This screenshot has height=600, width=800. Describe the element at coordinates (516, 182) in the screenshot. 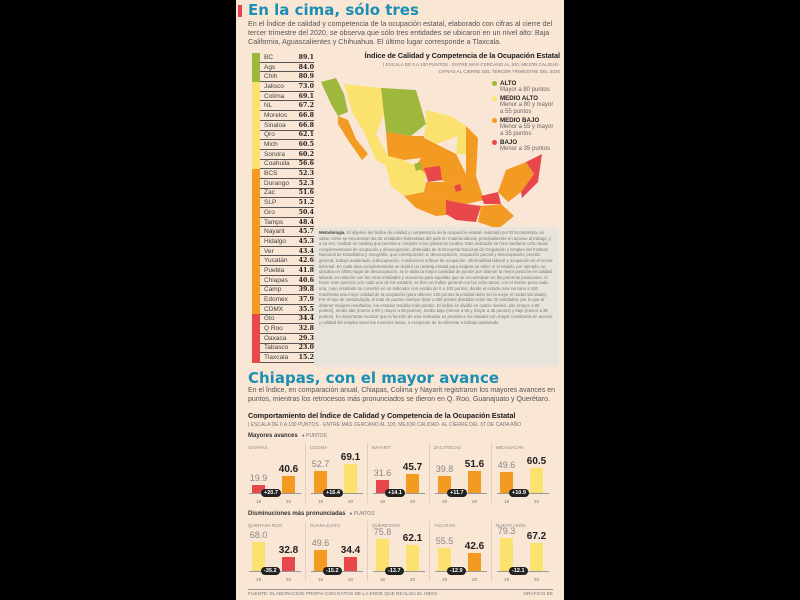

I see `map-region-camp-yuc` at that location.